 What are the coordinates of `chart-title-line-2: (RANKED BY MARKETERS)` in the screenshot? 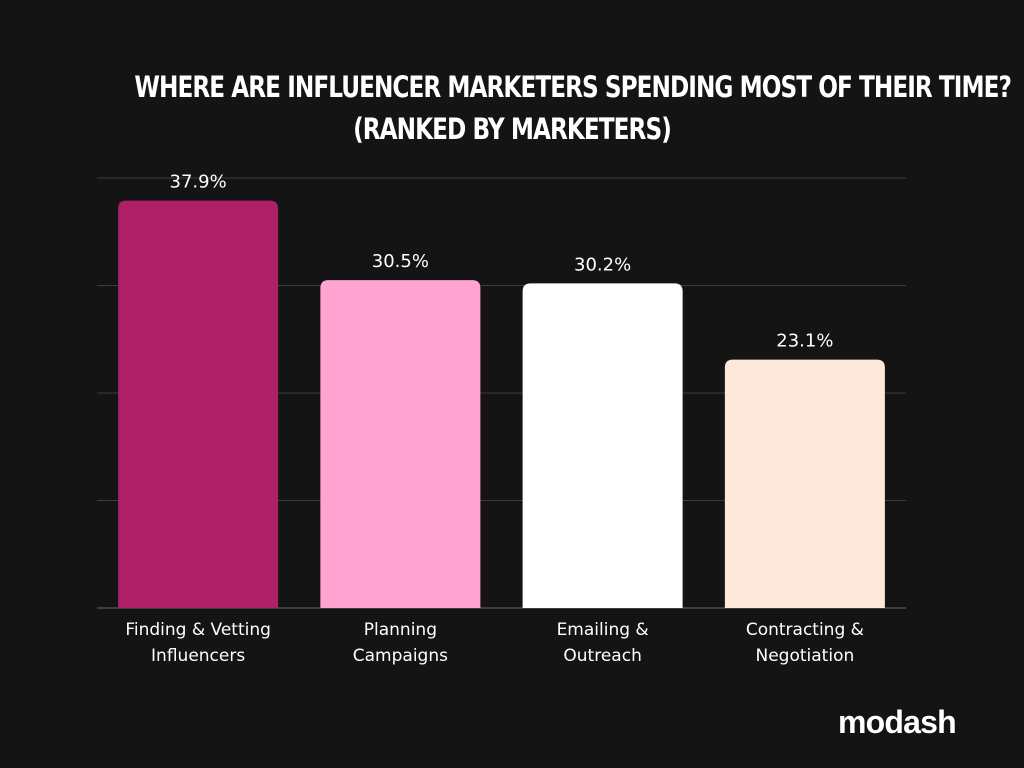 It's located at (512, 129).